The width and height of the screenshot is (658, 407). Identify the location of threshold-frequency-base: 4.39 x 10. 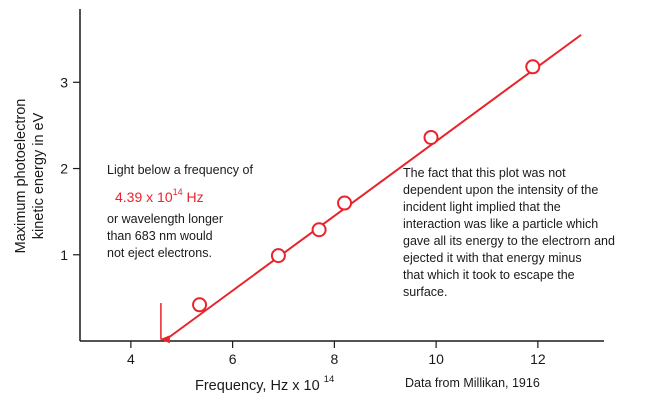
(144, 197).